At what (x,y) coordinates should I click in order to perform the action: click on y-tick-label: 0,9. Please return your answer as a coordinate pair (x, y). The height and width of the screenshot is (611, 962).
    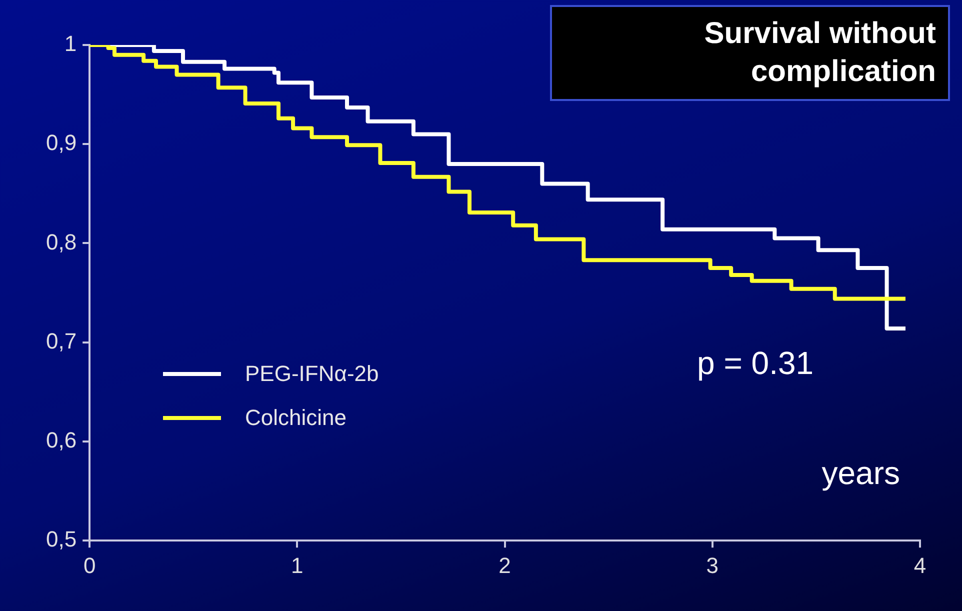
    Looking at the image, I should click on (61, 143).